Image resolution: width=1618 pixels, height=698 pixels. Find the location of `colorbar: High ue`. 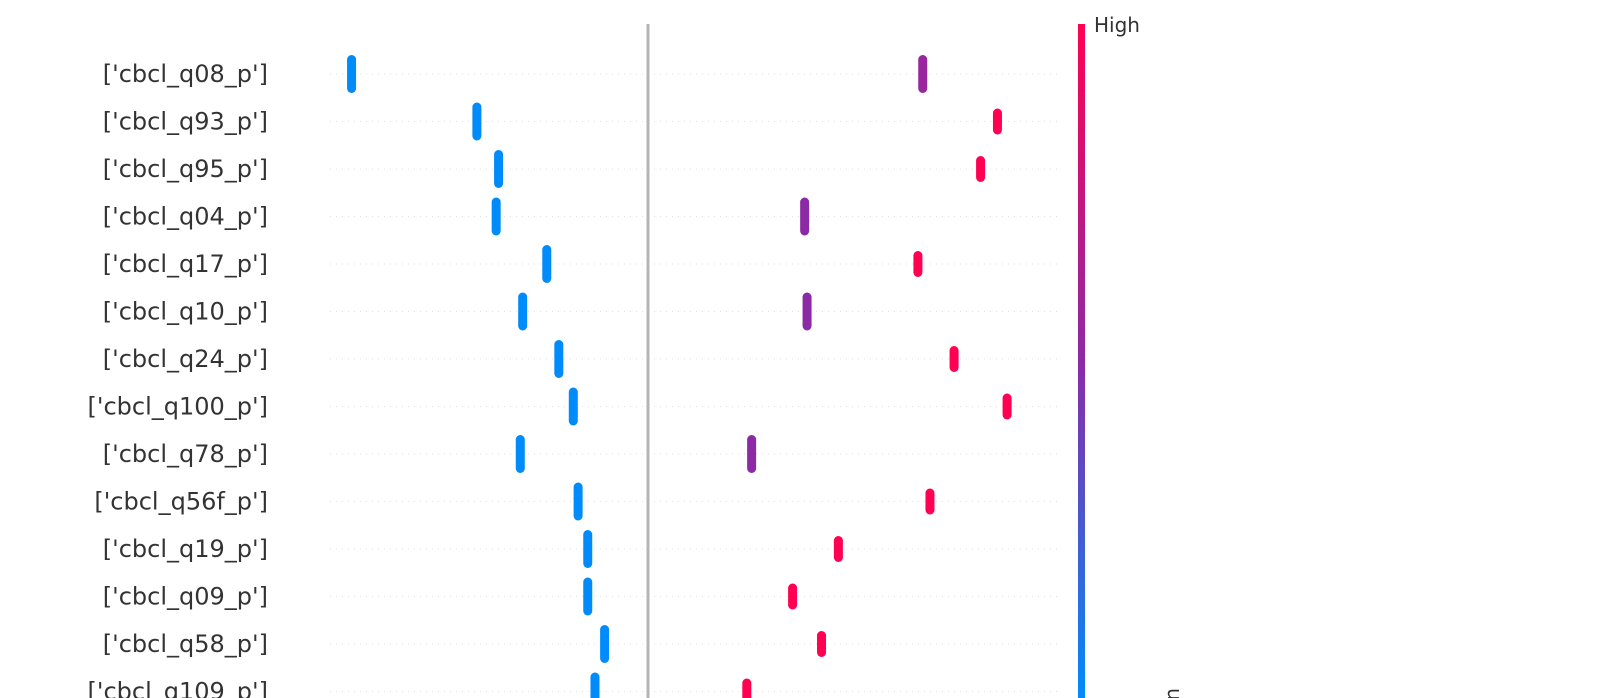

colorbar: High ue is located at coordinates (1132, 355).